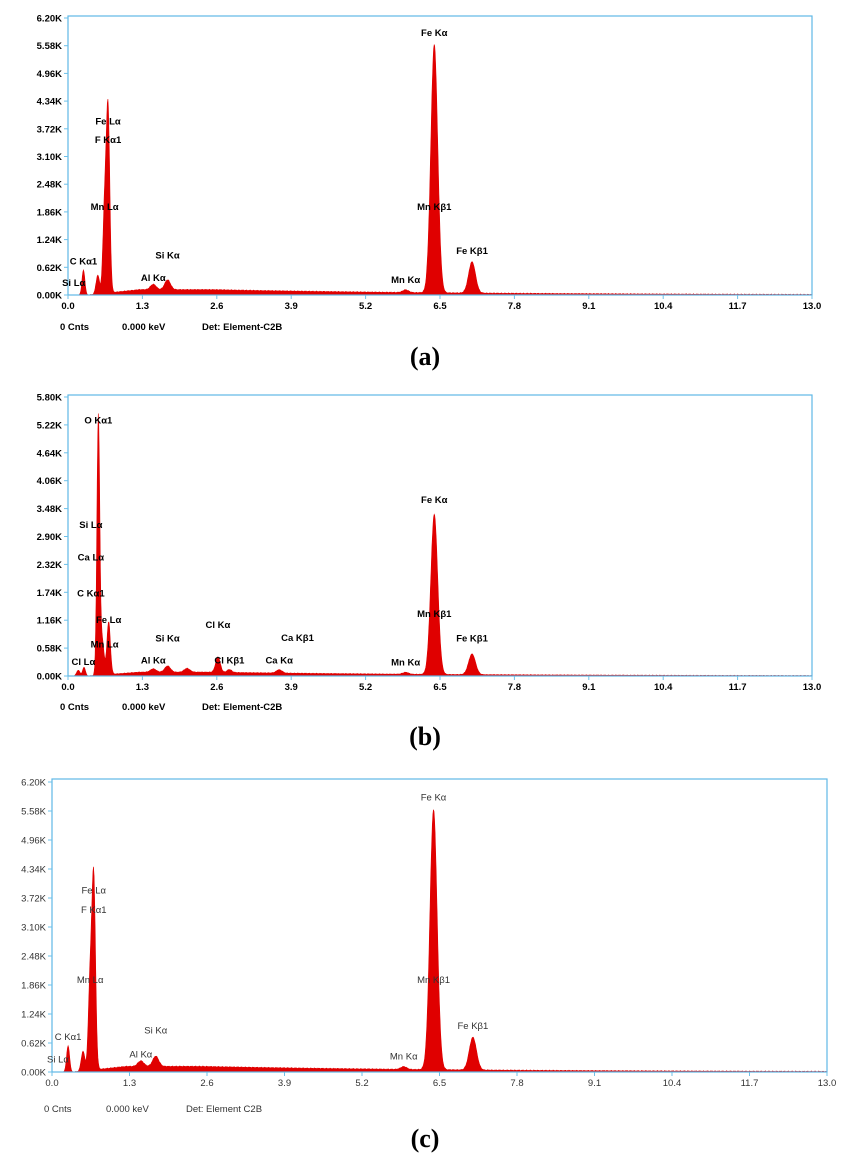 The width and height of the screenshot is (850, 1168). Describe the element at coordinates (297, 638) in the screenshot. I see `peak-label: Ca Kβ1` at that location.